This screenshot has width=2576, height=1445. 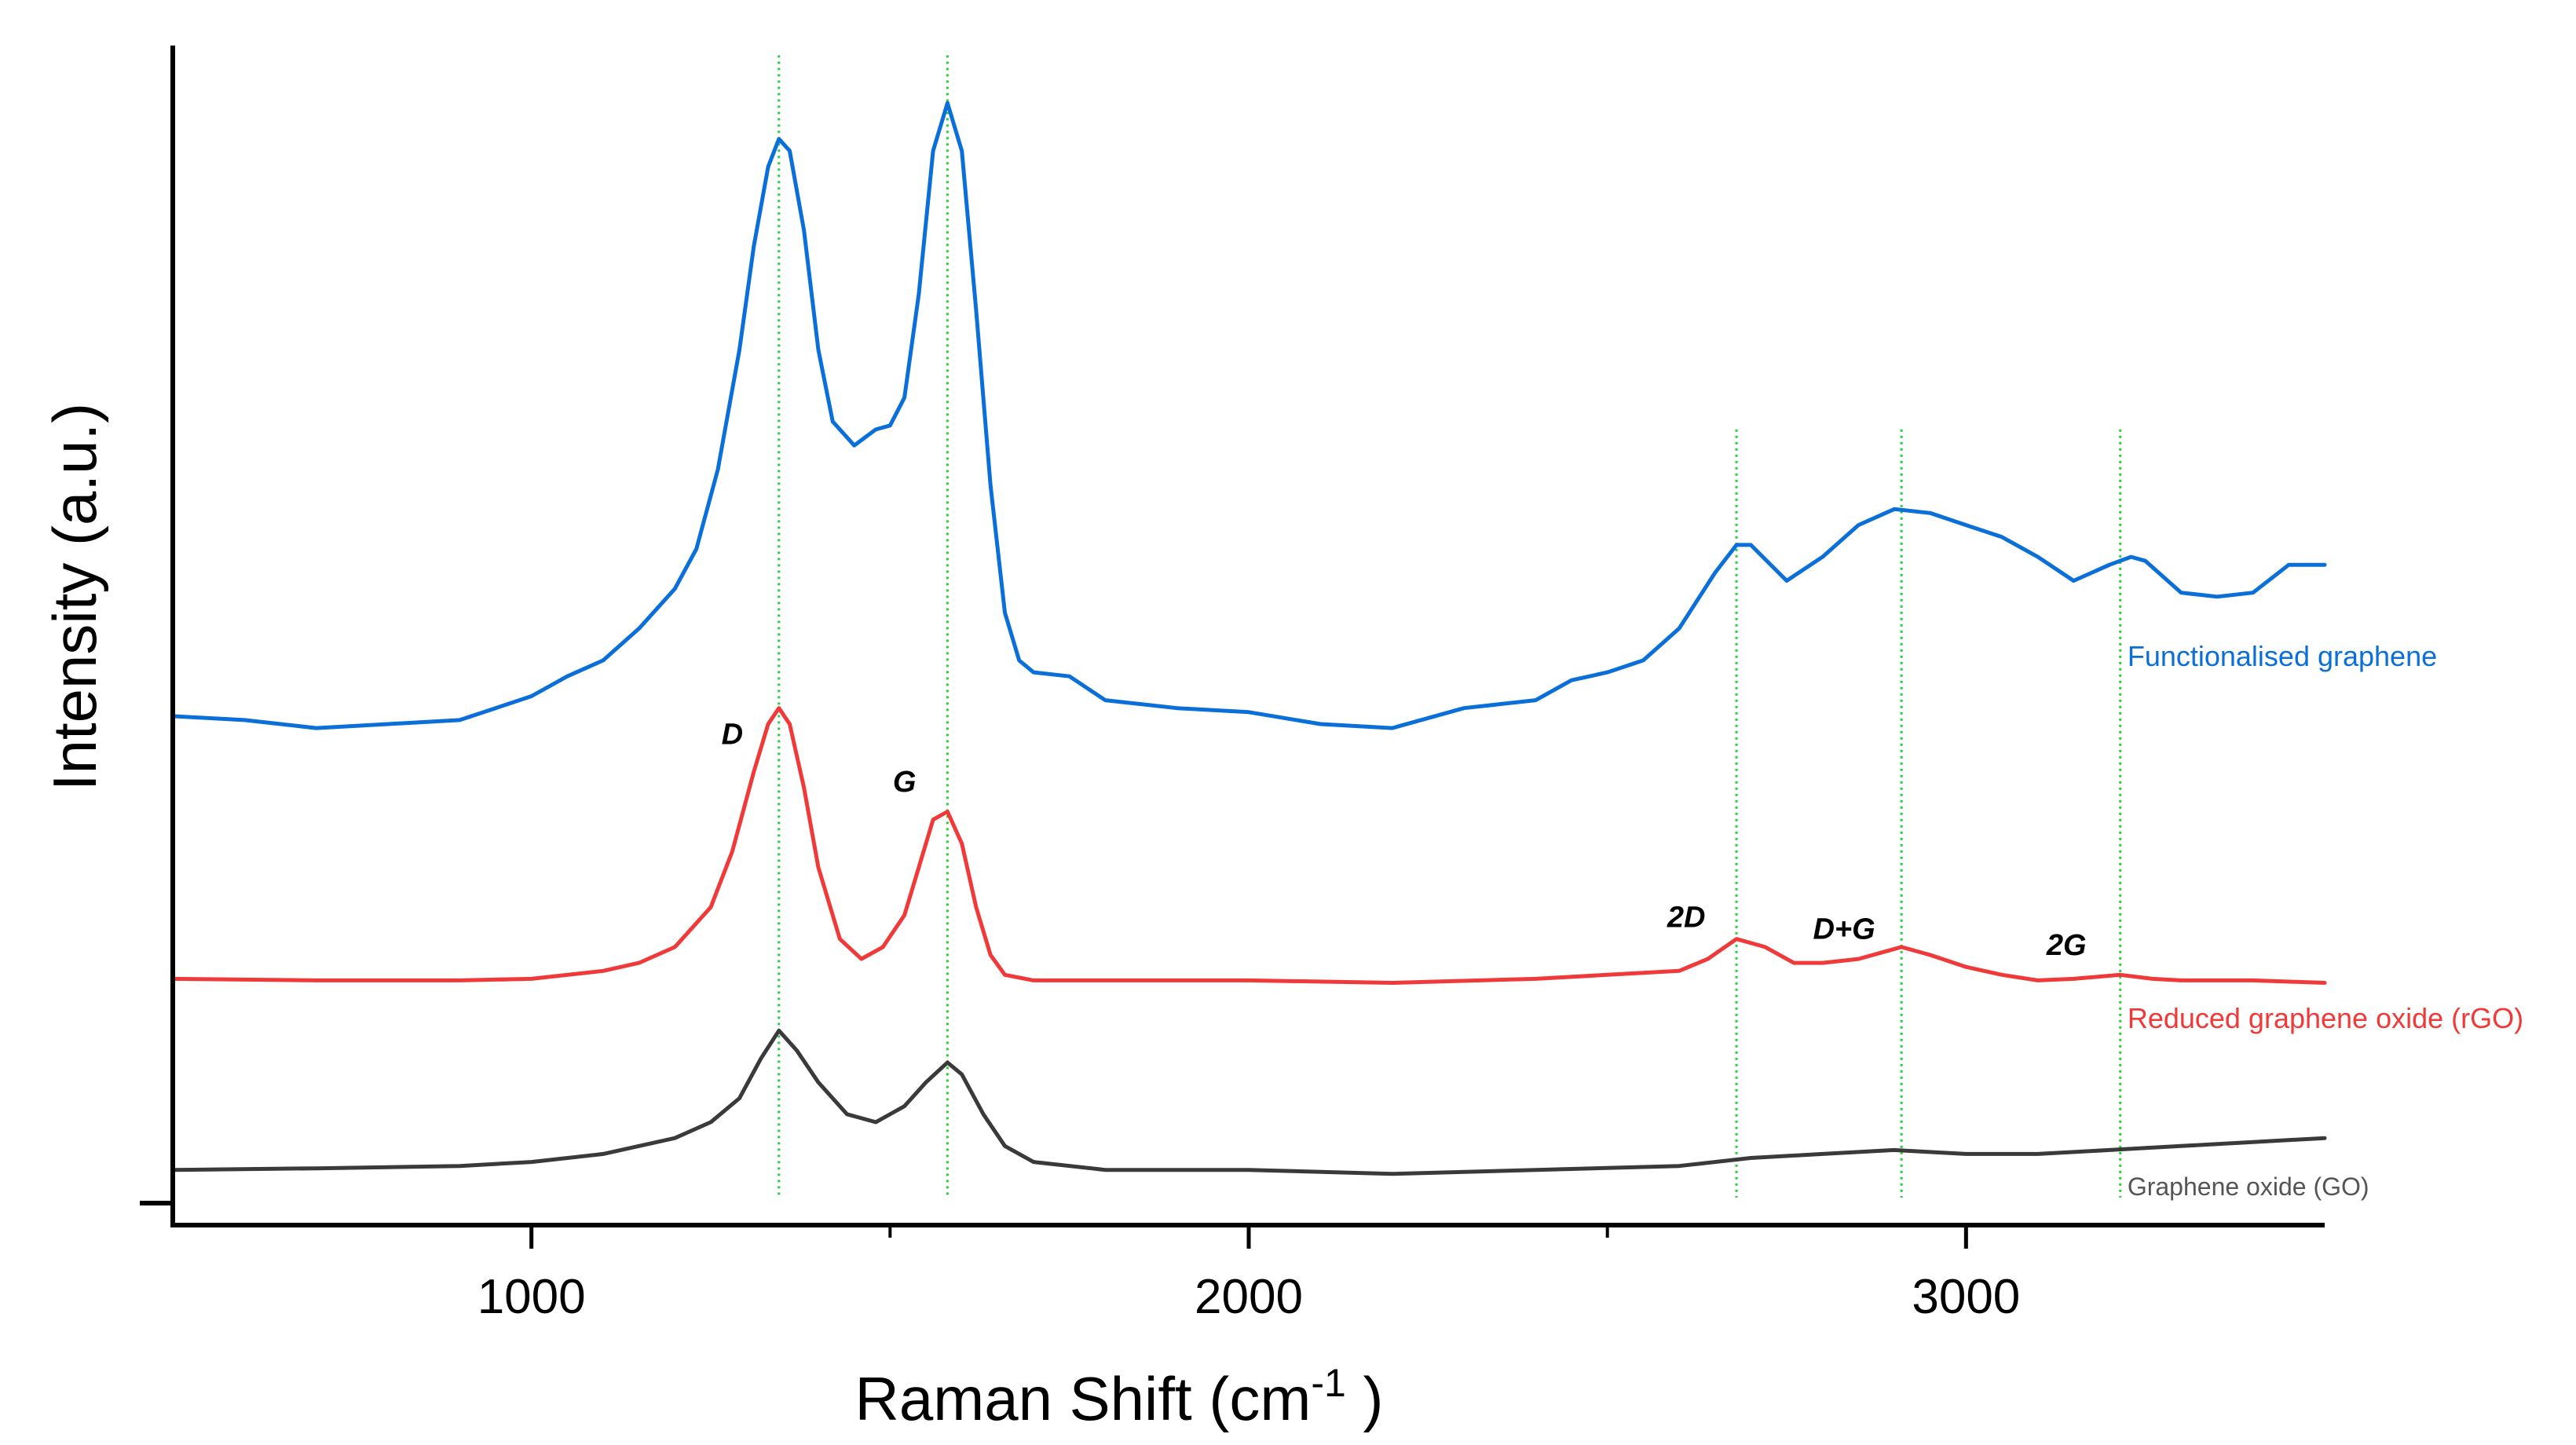 I want to click on x-tick-label: 2000, so click(x=1249, y=1297).